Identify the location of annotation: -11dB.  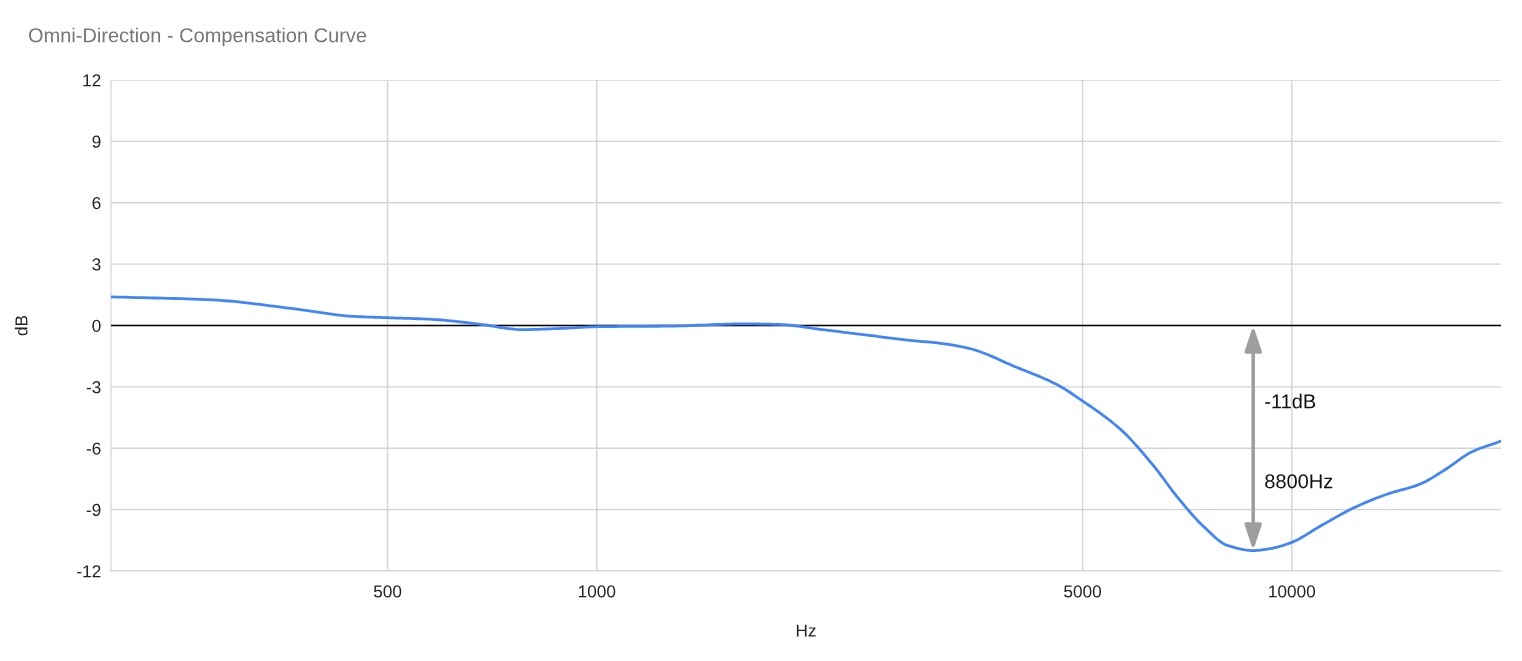
(1290, 401).